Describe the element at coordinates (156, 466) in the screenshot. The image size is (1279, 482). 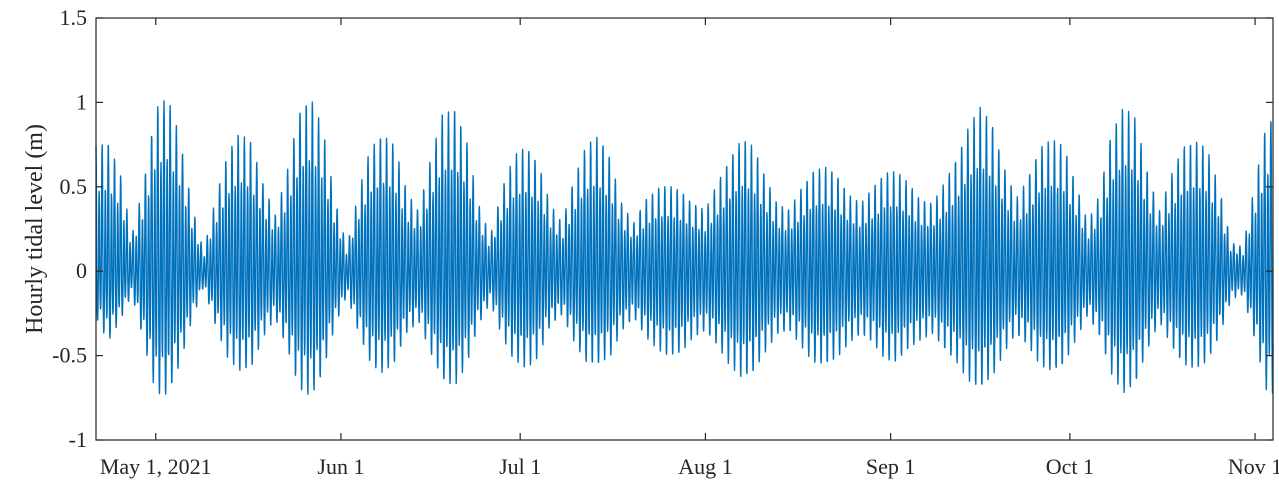
I see `x-tick-label: May 1, 2021` at that location.